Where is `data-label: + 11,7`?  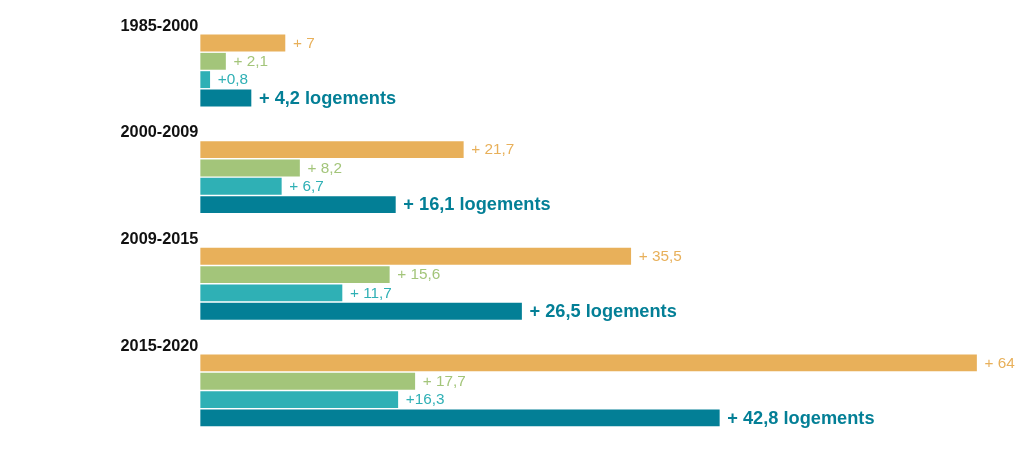 data-label: + 11,7 is located at coordinates (370, 292).